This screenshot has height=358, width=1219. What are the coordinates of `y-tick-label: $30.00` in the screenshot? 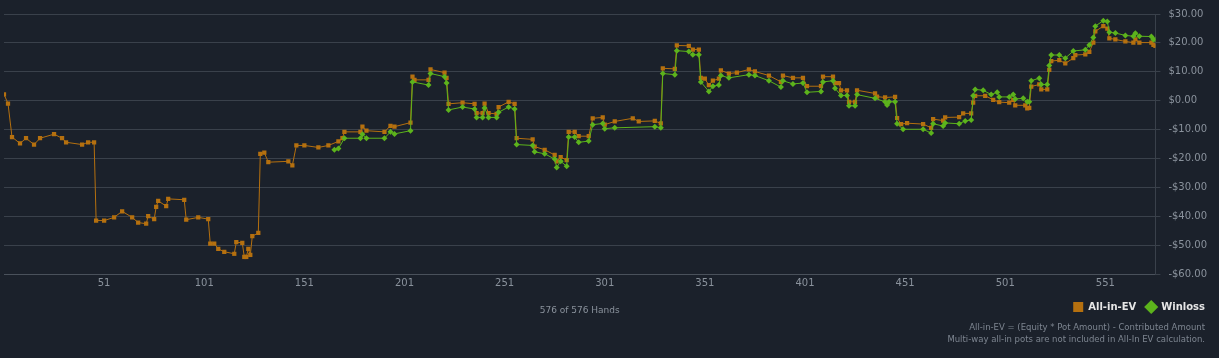 It's located at (1186, 13).